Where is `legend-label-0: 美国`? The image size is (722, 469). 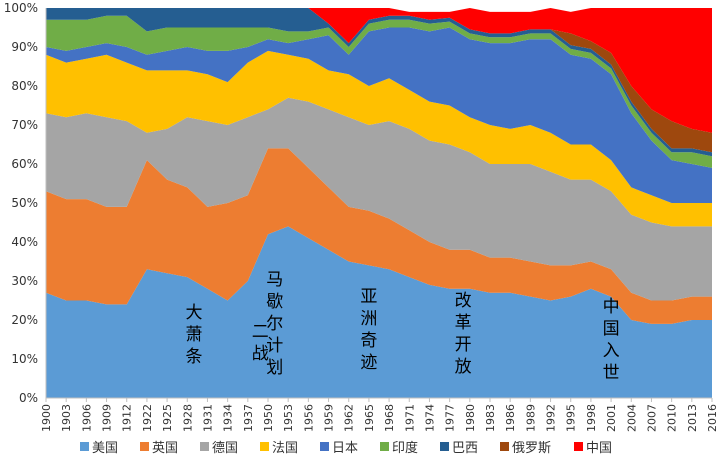
legend-label-0: 美国 is located at coordinates (105, 448).